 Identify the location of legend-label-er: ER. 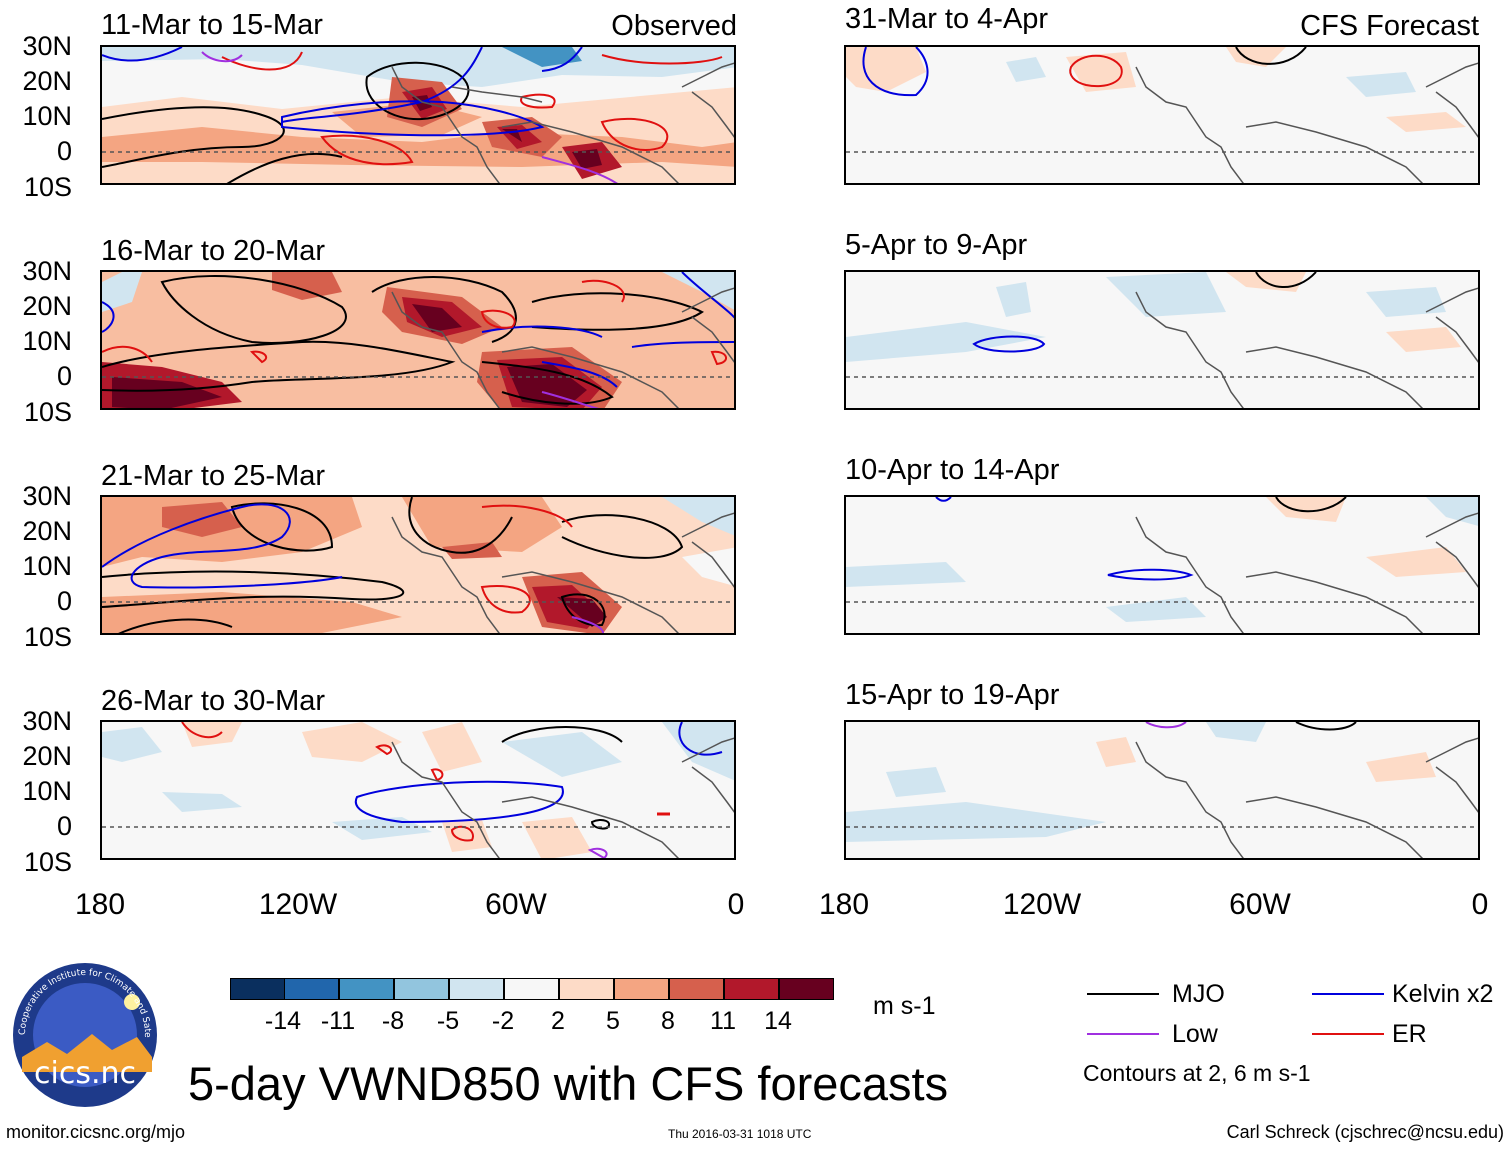
(1409, 1034).